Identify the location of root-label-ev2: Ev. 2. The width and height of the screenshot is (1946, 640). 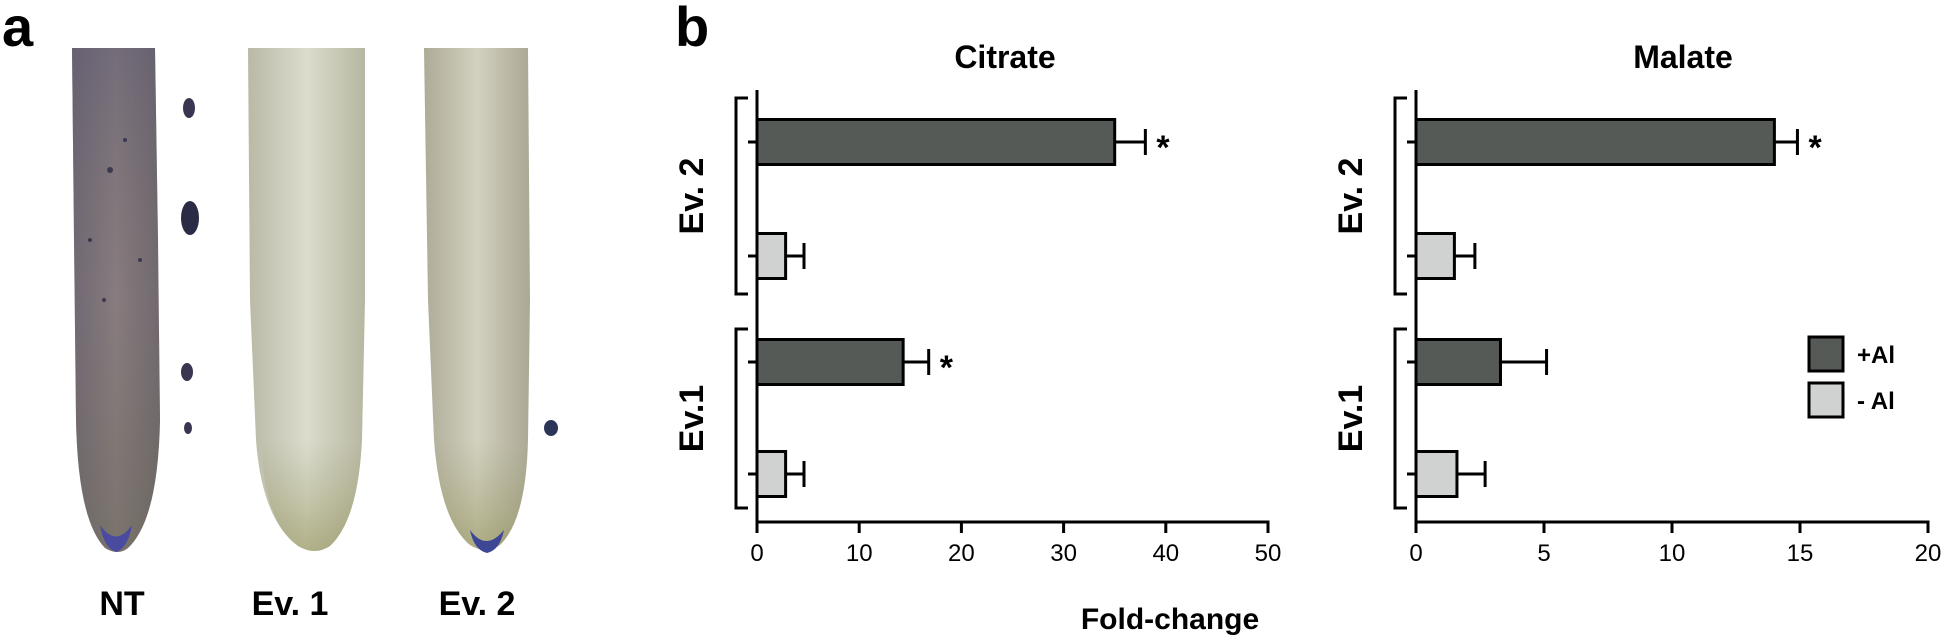
(477, 604).